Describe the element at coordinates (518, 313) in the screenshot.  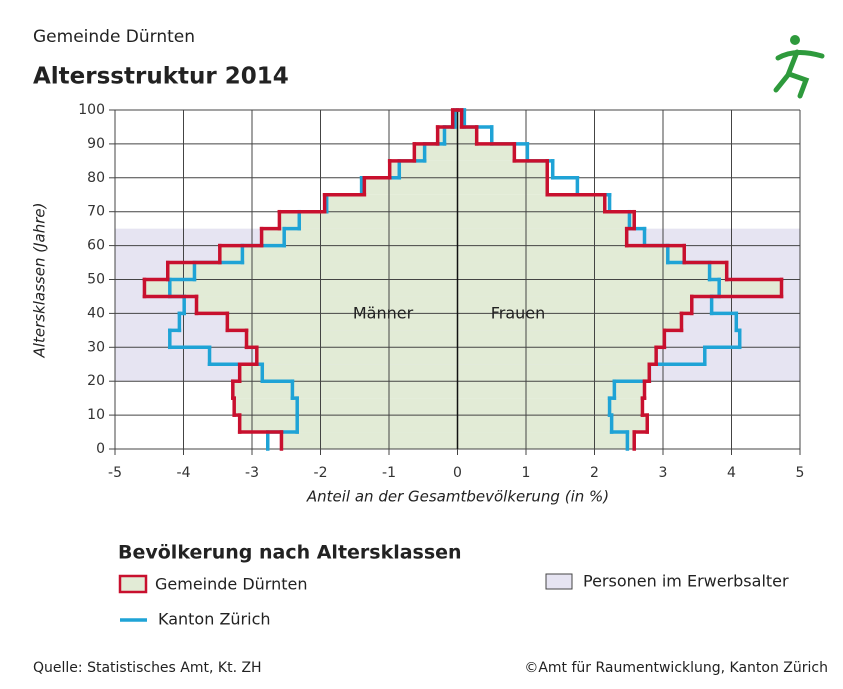
I see `right-label: Frauen` at that location.